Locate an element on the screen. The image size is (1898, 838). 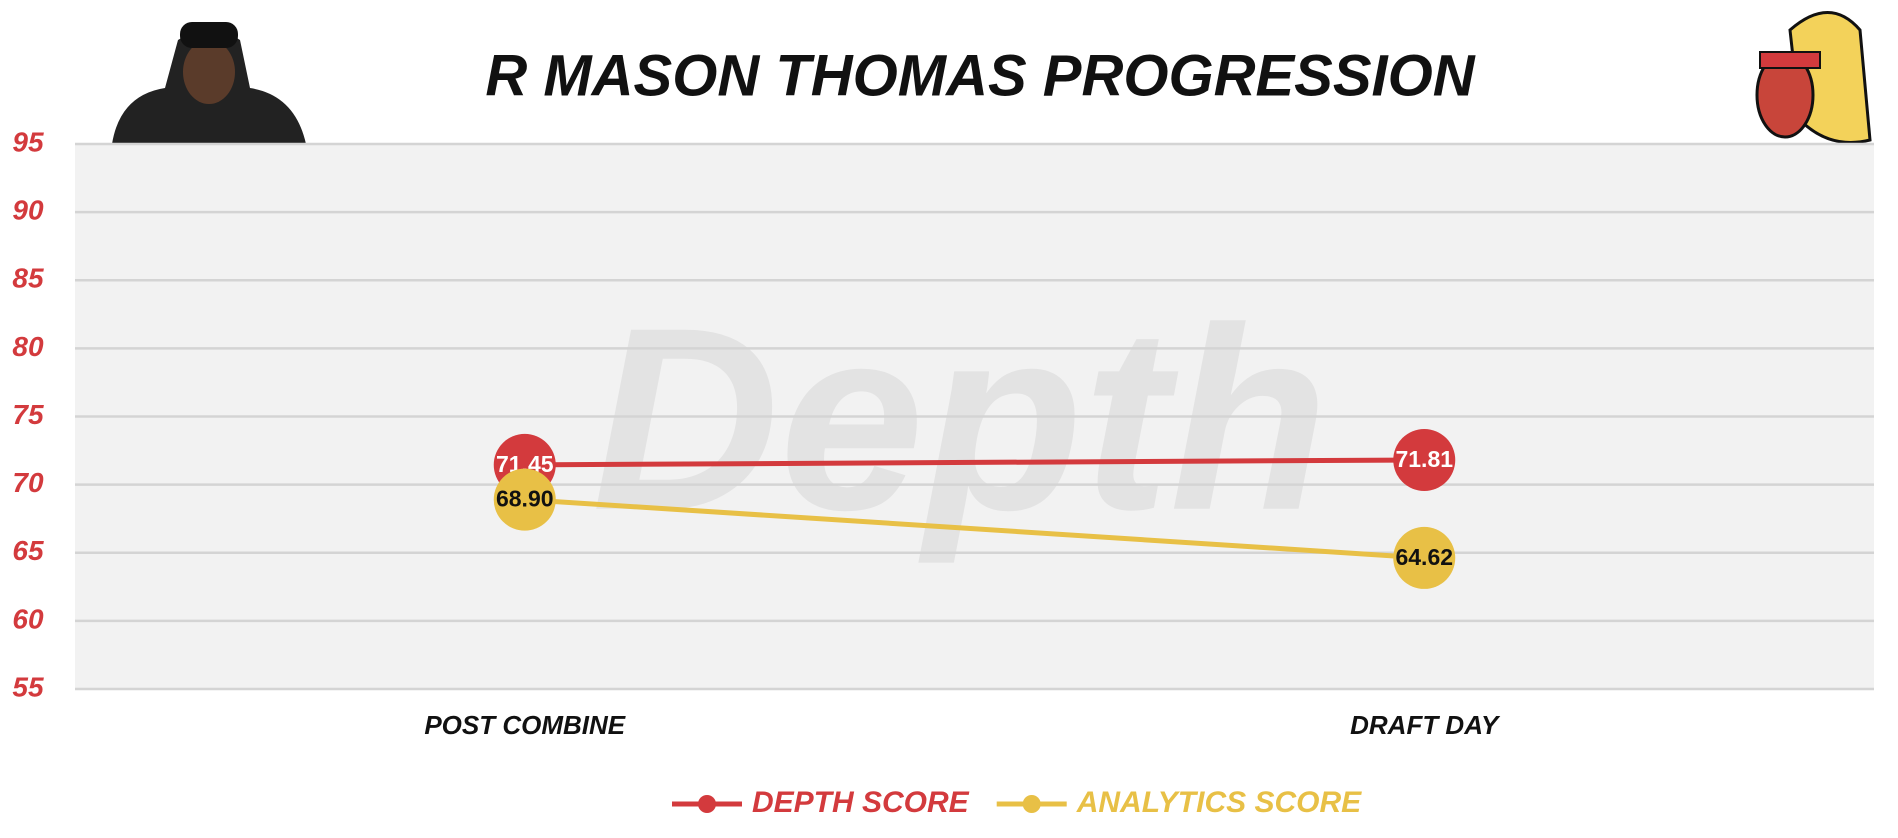
legend-label: ANALYTICS SCORE is located at coordinates (1219, 802).